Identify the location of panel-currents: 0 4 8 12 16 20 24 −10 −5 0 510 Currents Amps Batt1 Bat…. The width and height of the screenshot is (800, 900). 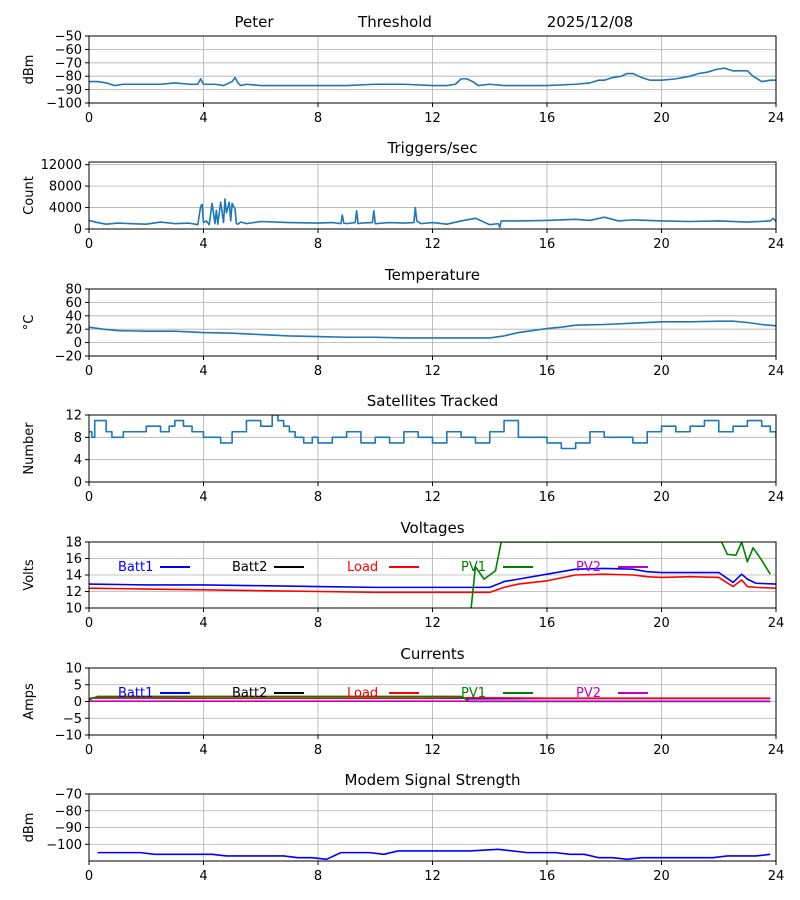
(403, 701).